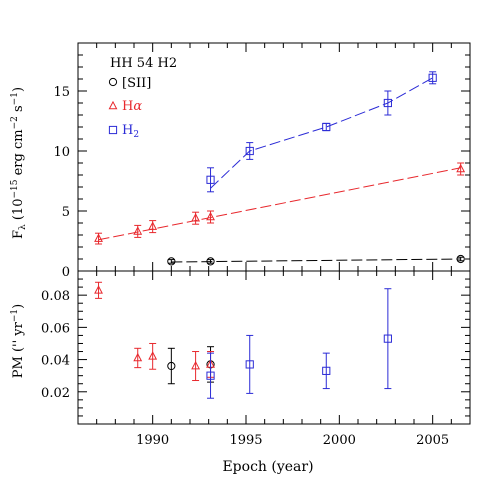  Describe the element at coordinates (55, 361) in the screenshot. I see `bottom-y-tick-label: 0.04` at that location.